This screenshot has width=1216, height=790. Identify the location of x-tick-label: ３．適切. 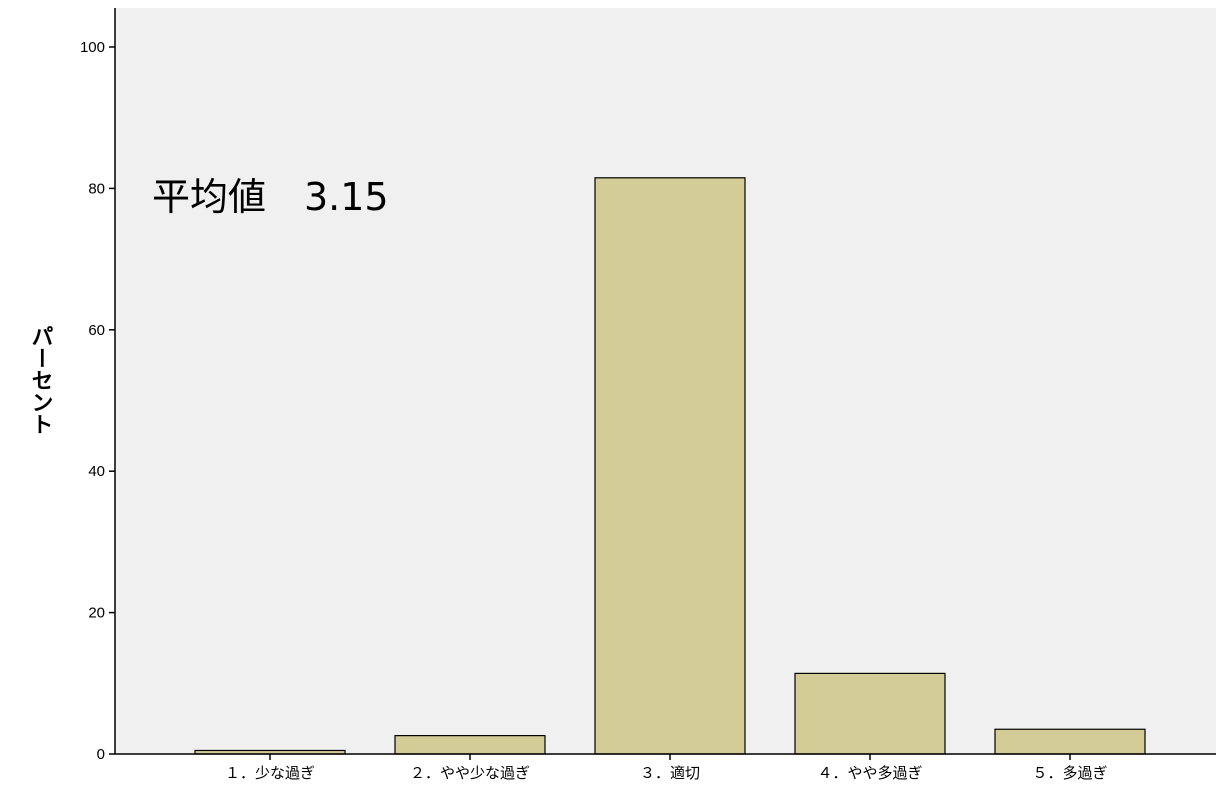
(670, 773).